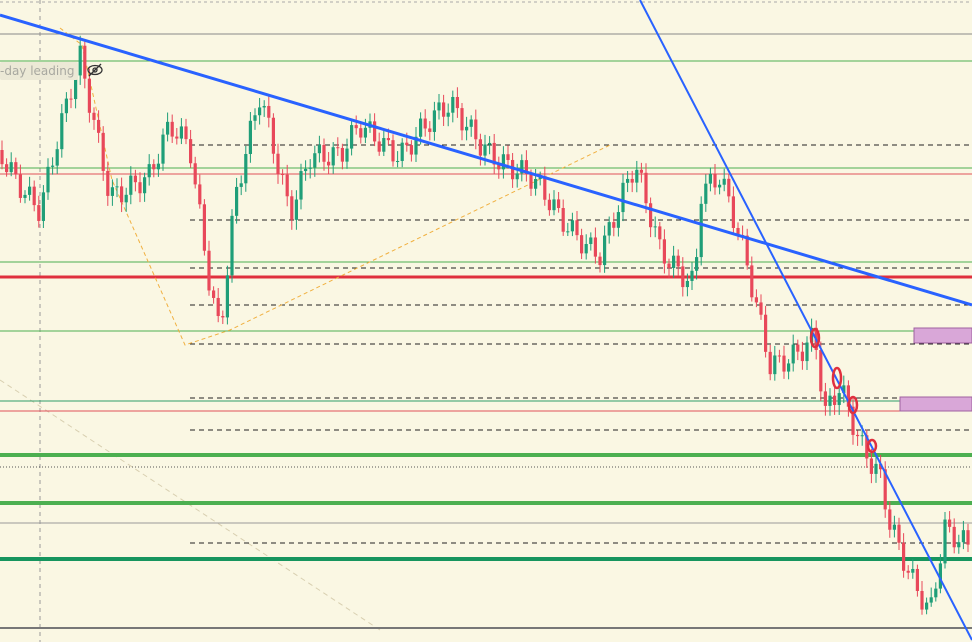 This screenshot has width=972, height=642. What do you see at coordinates (39, 71) in the screenshot?
I see `indicator-label: -day leading` at bounding box center [39, 71].